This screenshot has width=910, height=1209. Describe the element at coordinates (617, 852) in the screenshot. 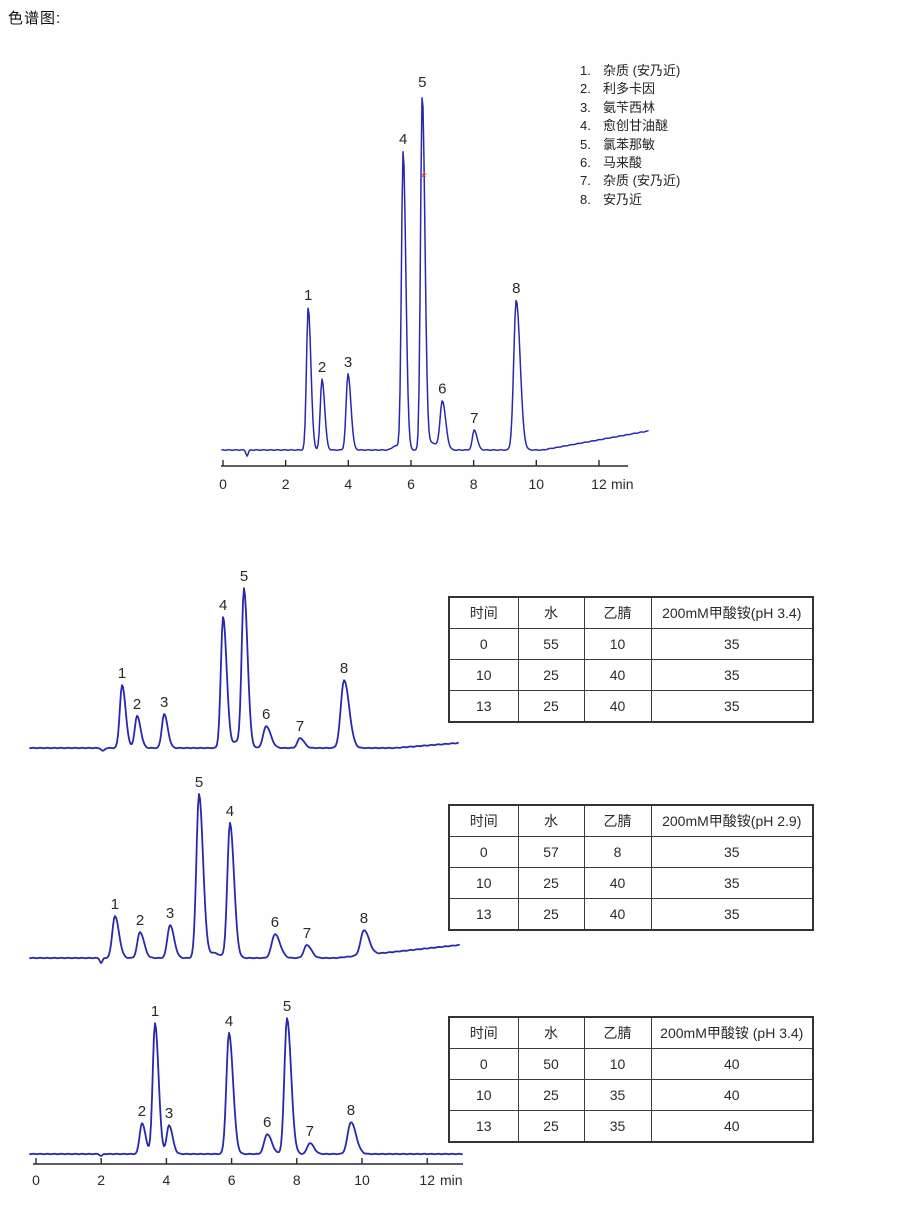

I see `table-cell: 8` at that location.